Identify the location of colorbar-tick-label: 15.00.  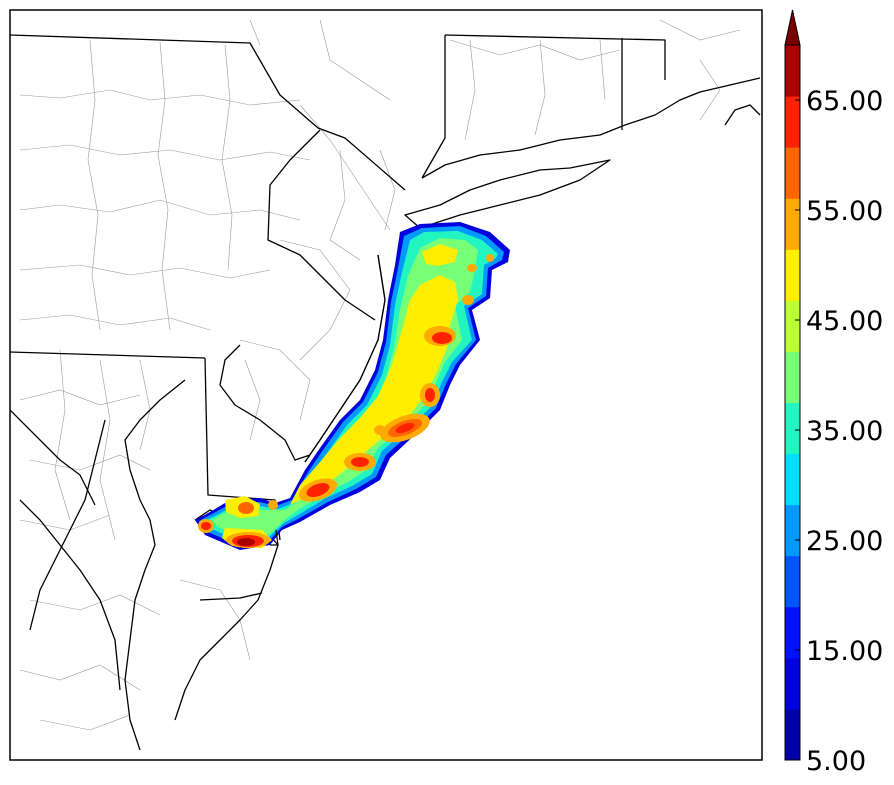
(844, 651).